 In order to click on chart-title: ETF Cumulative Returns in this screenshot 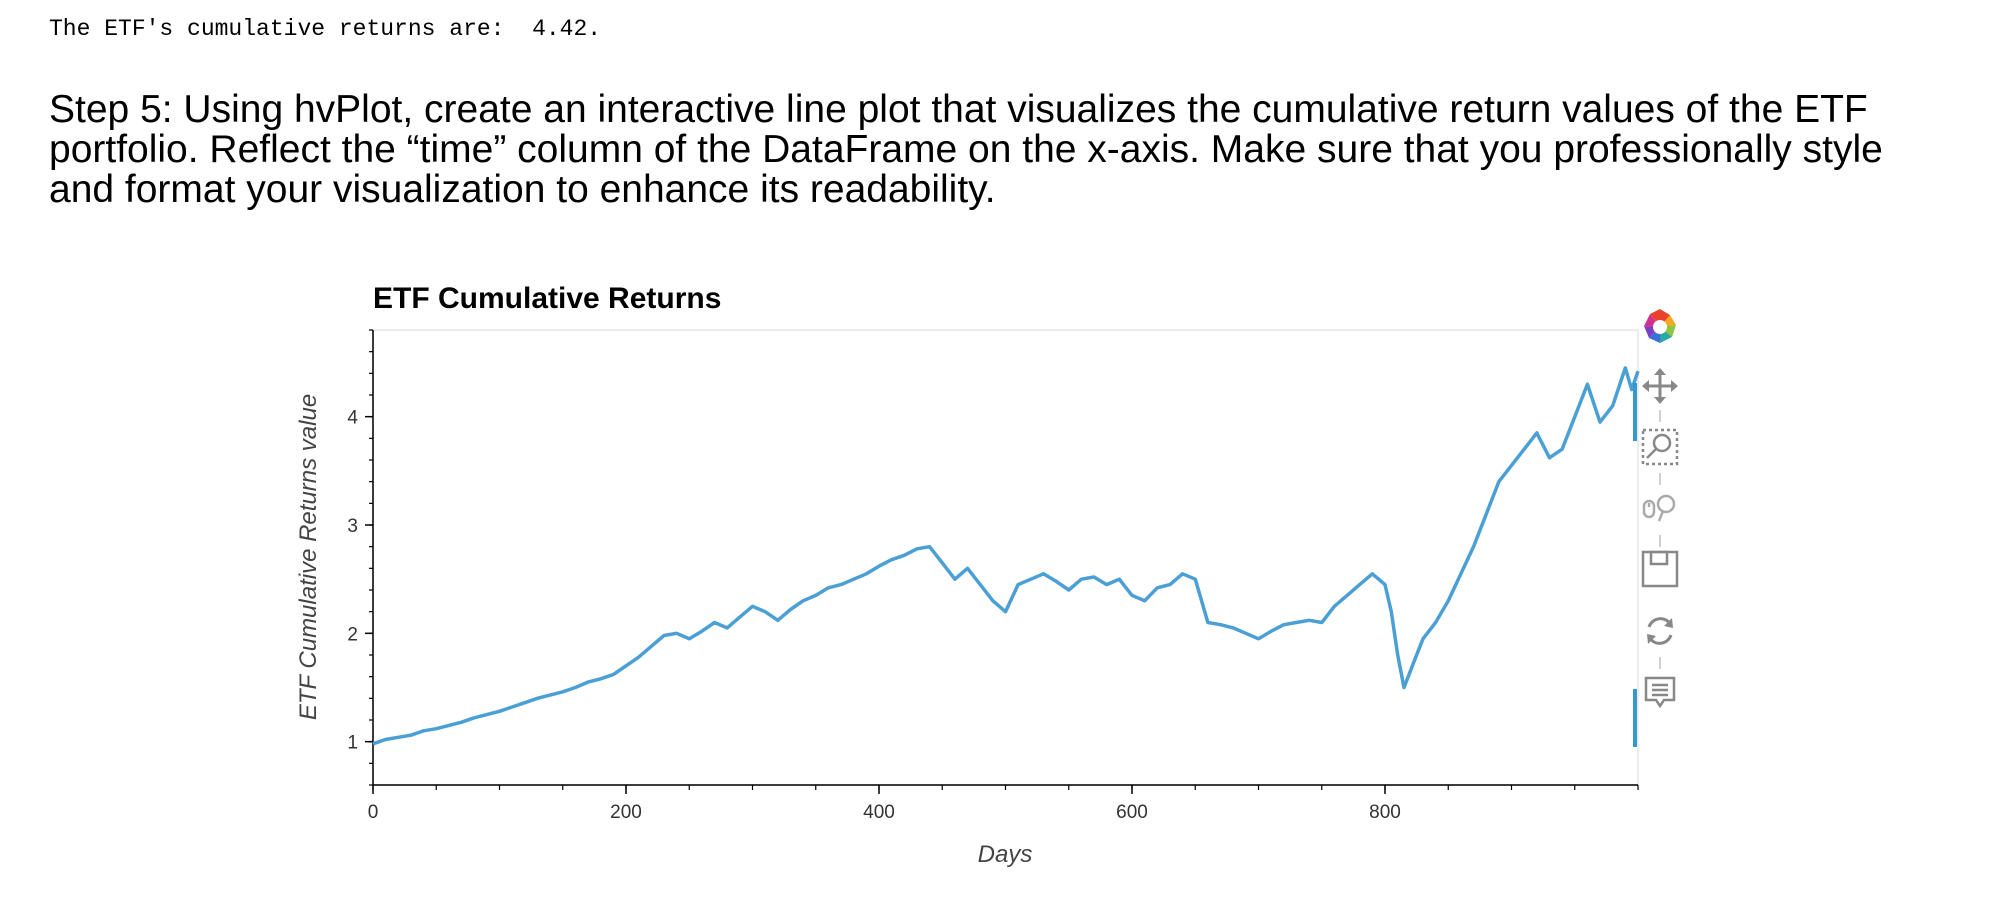, I will do `click(547, 298)`.